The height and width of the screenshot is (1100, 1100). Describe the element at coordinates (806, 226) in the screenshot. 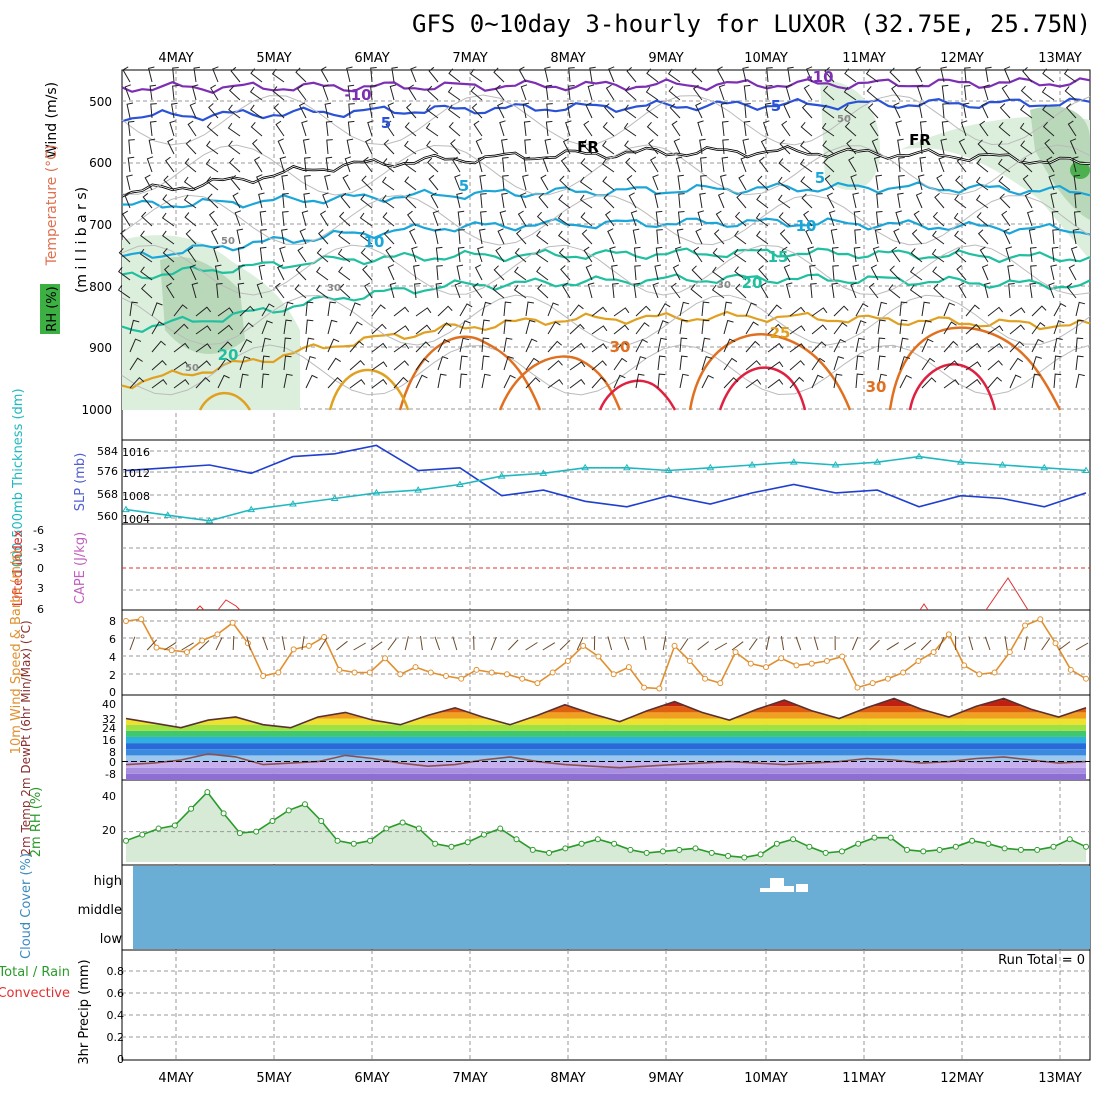

I see `contour-label: 10` at that location.